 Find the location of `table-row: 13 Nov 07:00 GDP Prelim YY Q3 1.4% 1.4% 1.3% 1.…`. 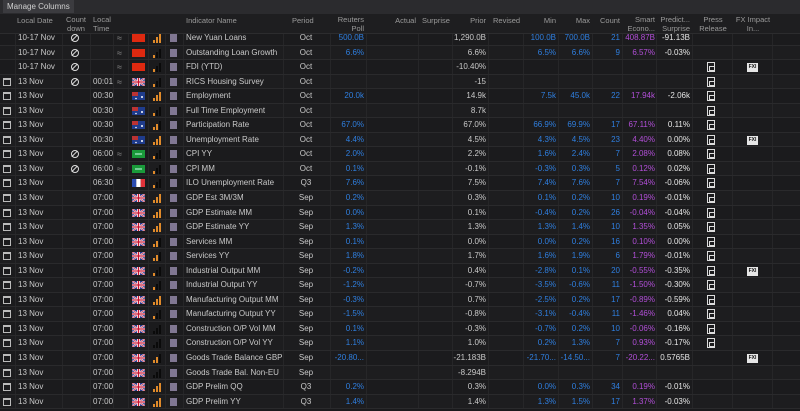

table-row: 13 Nov 07:00 GDP Prelim YY Q3 1.4% 1.4% 1.3% 1.… is located at coordinates (400, 402).